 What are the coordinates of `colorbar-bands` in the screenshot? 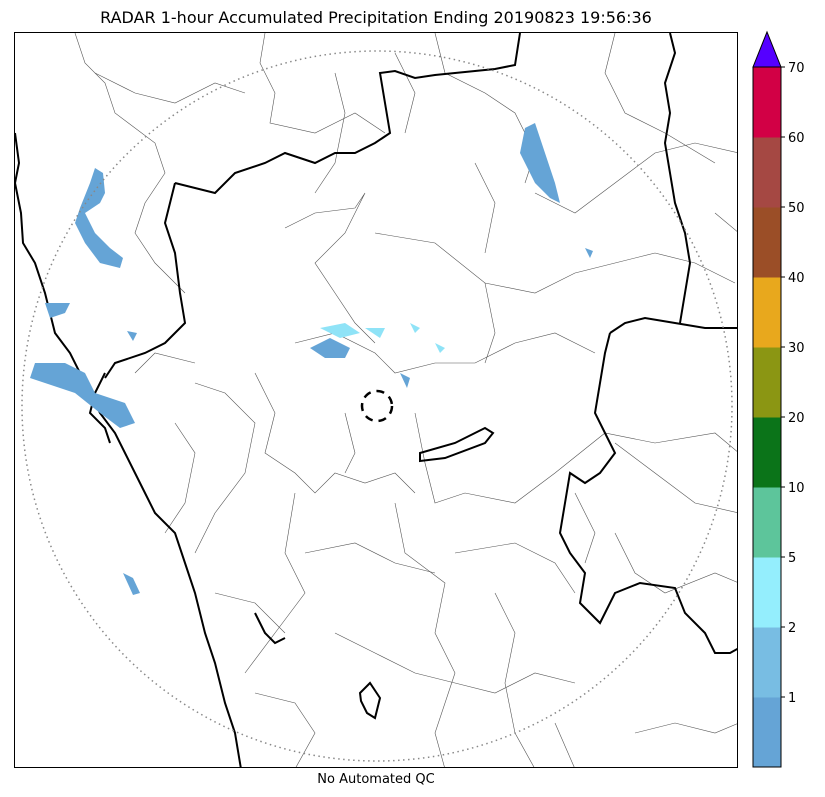 It's located at (767, 417).